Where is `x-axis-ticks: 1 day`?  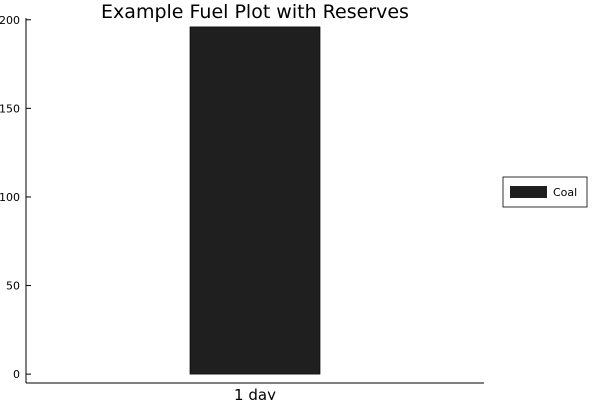 x-axis-ticks: 1 day is located at coordinates (255, 395).